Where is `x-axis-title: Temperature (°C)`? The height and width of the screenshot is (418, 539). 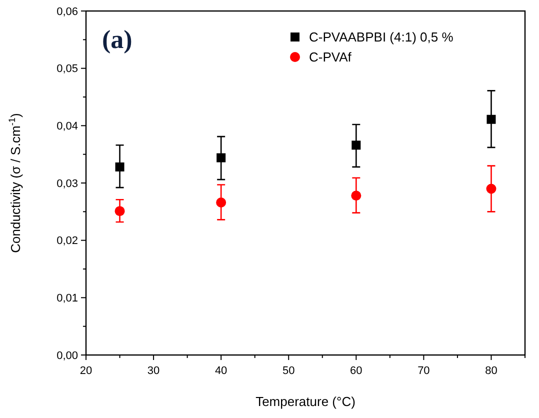 x-axis-title: Temperature (°C) is located at coordinates (306, 401).